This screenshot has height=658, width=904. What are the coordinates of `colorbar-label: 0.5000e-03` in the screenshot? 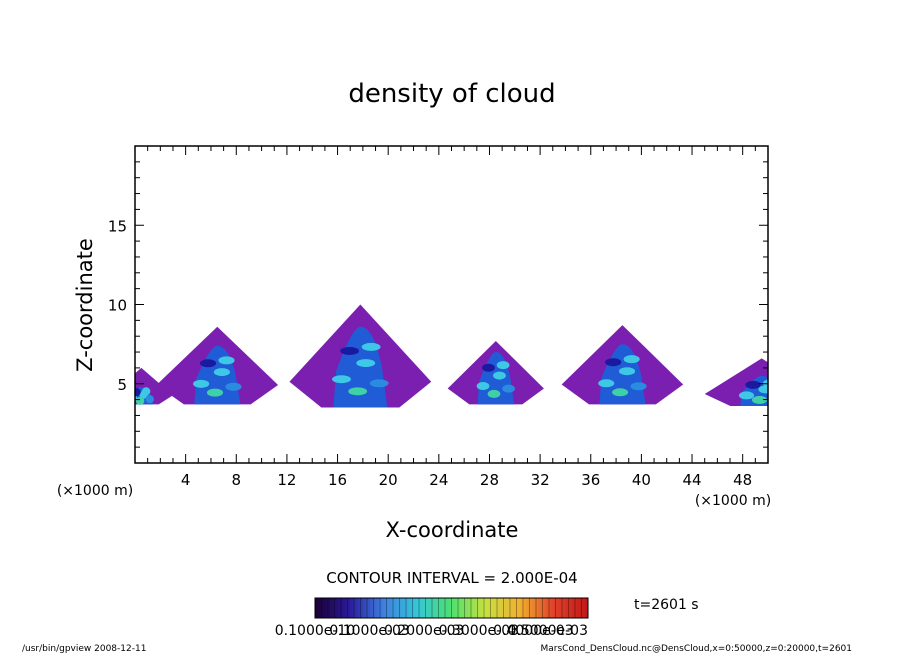 It's located at (548, 631).